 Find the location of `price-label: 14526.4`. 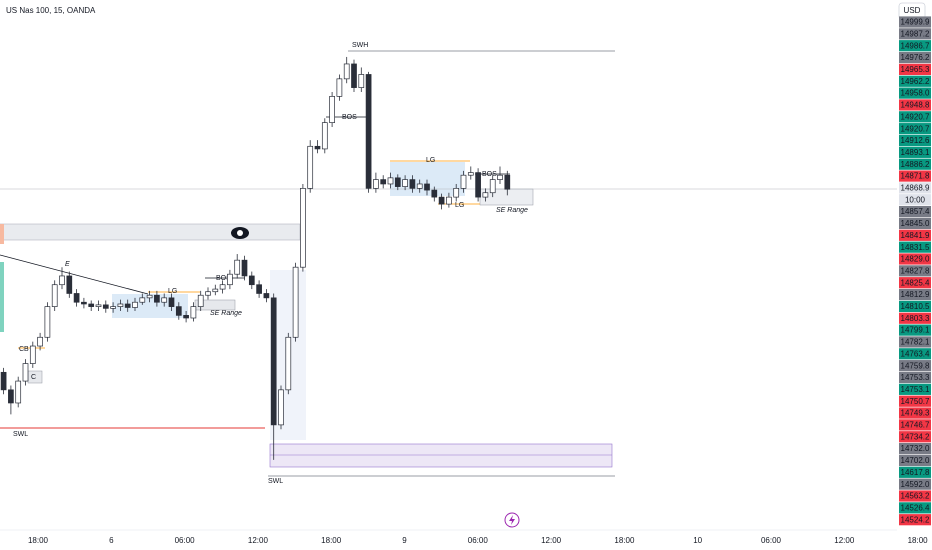

price-label: 14526.4 is located at coordinates (915, 507).